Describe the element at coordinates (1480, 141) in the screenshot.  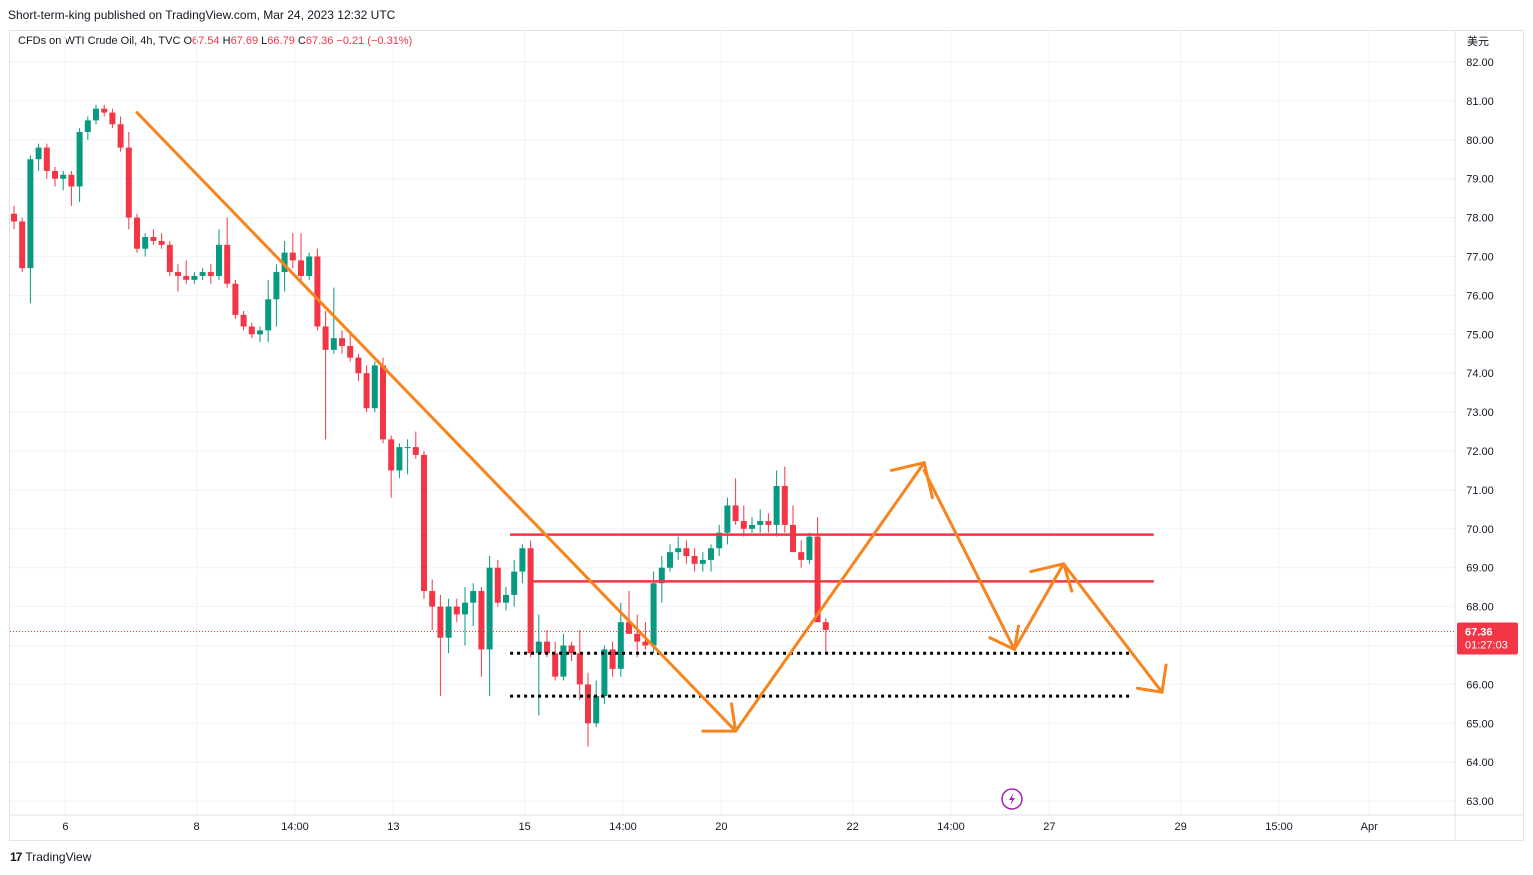
I see `y-tick-label: 80.00` at that location.